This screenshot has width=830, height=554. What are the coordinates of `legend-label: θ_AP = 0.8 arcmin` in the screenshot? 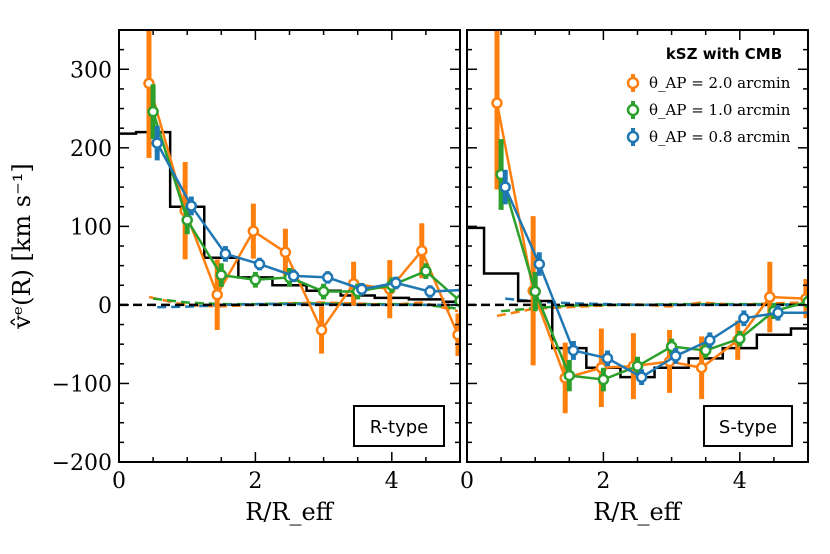 It's located at (720, 137).